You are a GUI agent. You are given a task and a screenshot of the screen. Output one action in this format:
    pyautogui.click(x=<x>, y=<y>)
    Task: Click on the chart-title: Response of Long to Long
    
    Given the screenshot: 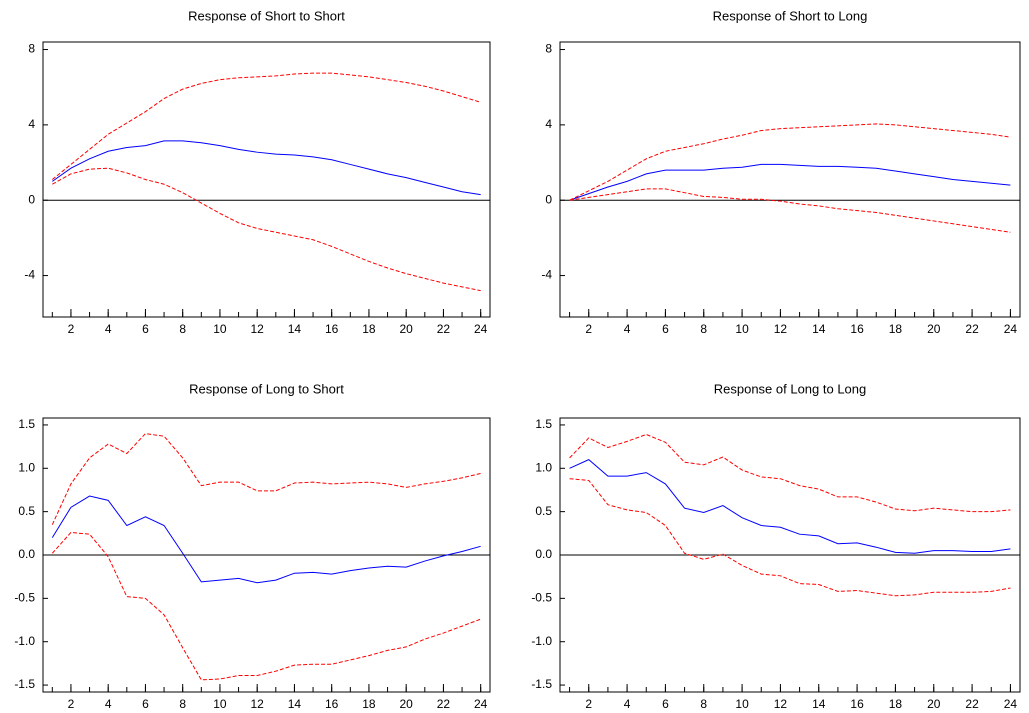 What is the action you would take?
    pyautogui.click(x=790, y=388)
    